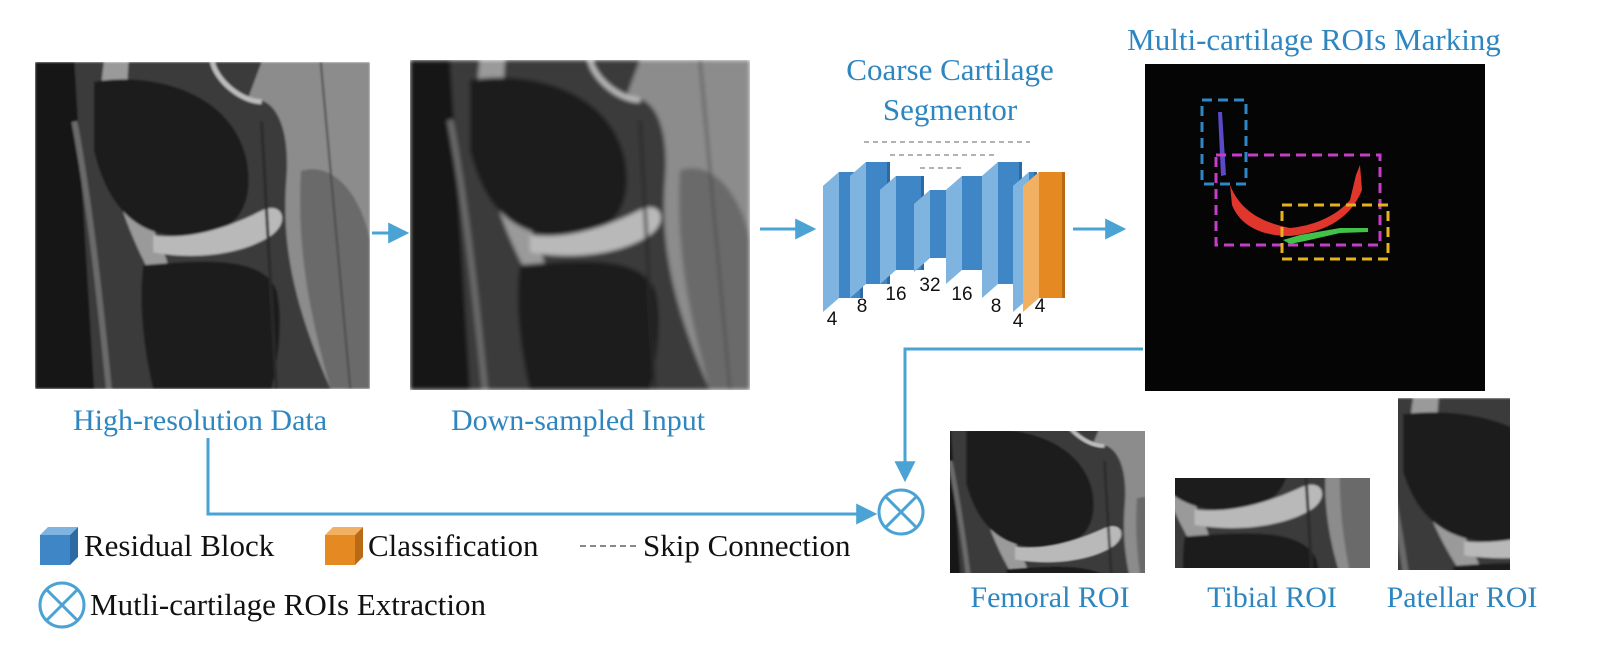 Image resolution: width=1610 pixels, height=672 pixels. What do you see at coordinates (288, 604) in the screenshot?
I see `legend-extraction-label: Mutli-cartilage ROIs Extraction` at bounding box center [288, 604].